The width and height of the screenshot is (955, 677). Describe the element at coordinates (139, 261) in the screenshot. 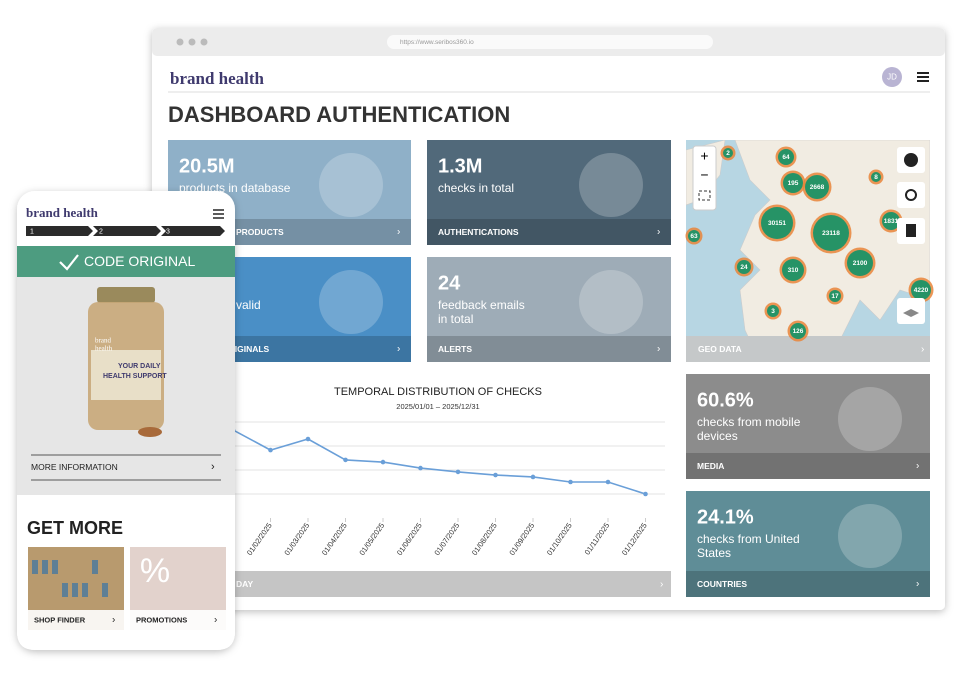

I see `banner: CODE ORIGINAL` at that location.